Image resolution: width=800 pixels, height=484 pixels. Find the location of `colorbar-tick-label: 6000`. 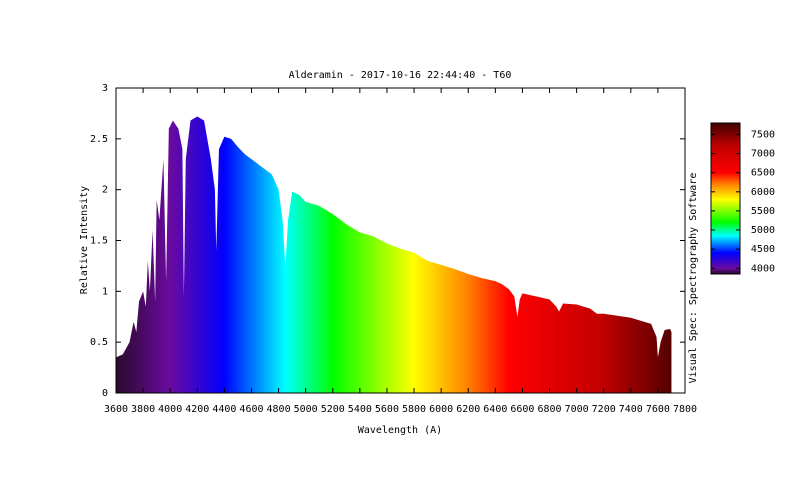

colorbar-tick-label: 6000 is located at coordinates (763, 192).